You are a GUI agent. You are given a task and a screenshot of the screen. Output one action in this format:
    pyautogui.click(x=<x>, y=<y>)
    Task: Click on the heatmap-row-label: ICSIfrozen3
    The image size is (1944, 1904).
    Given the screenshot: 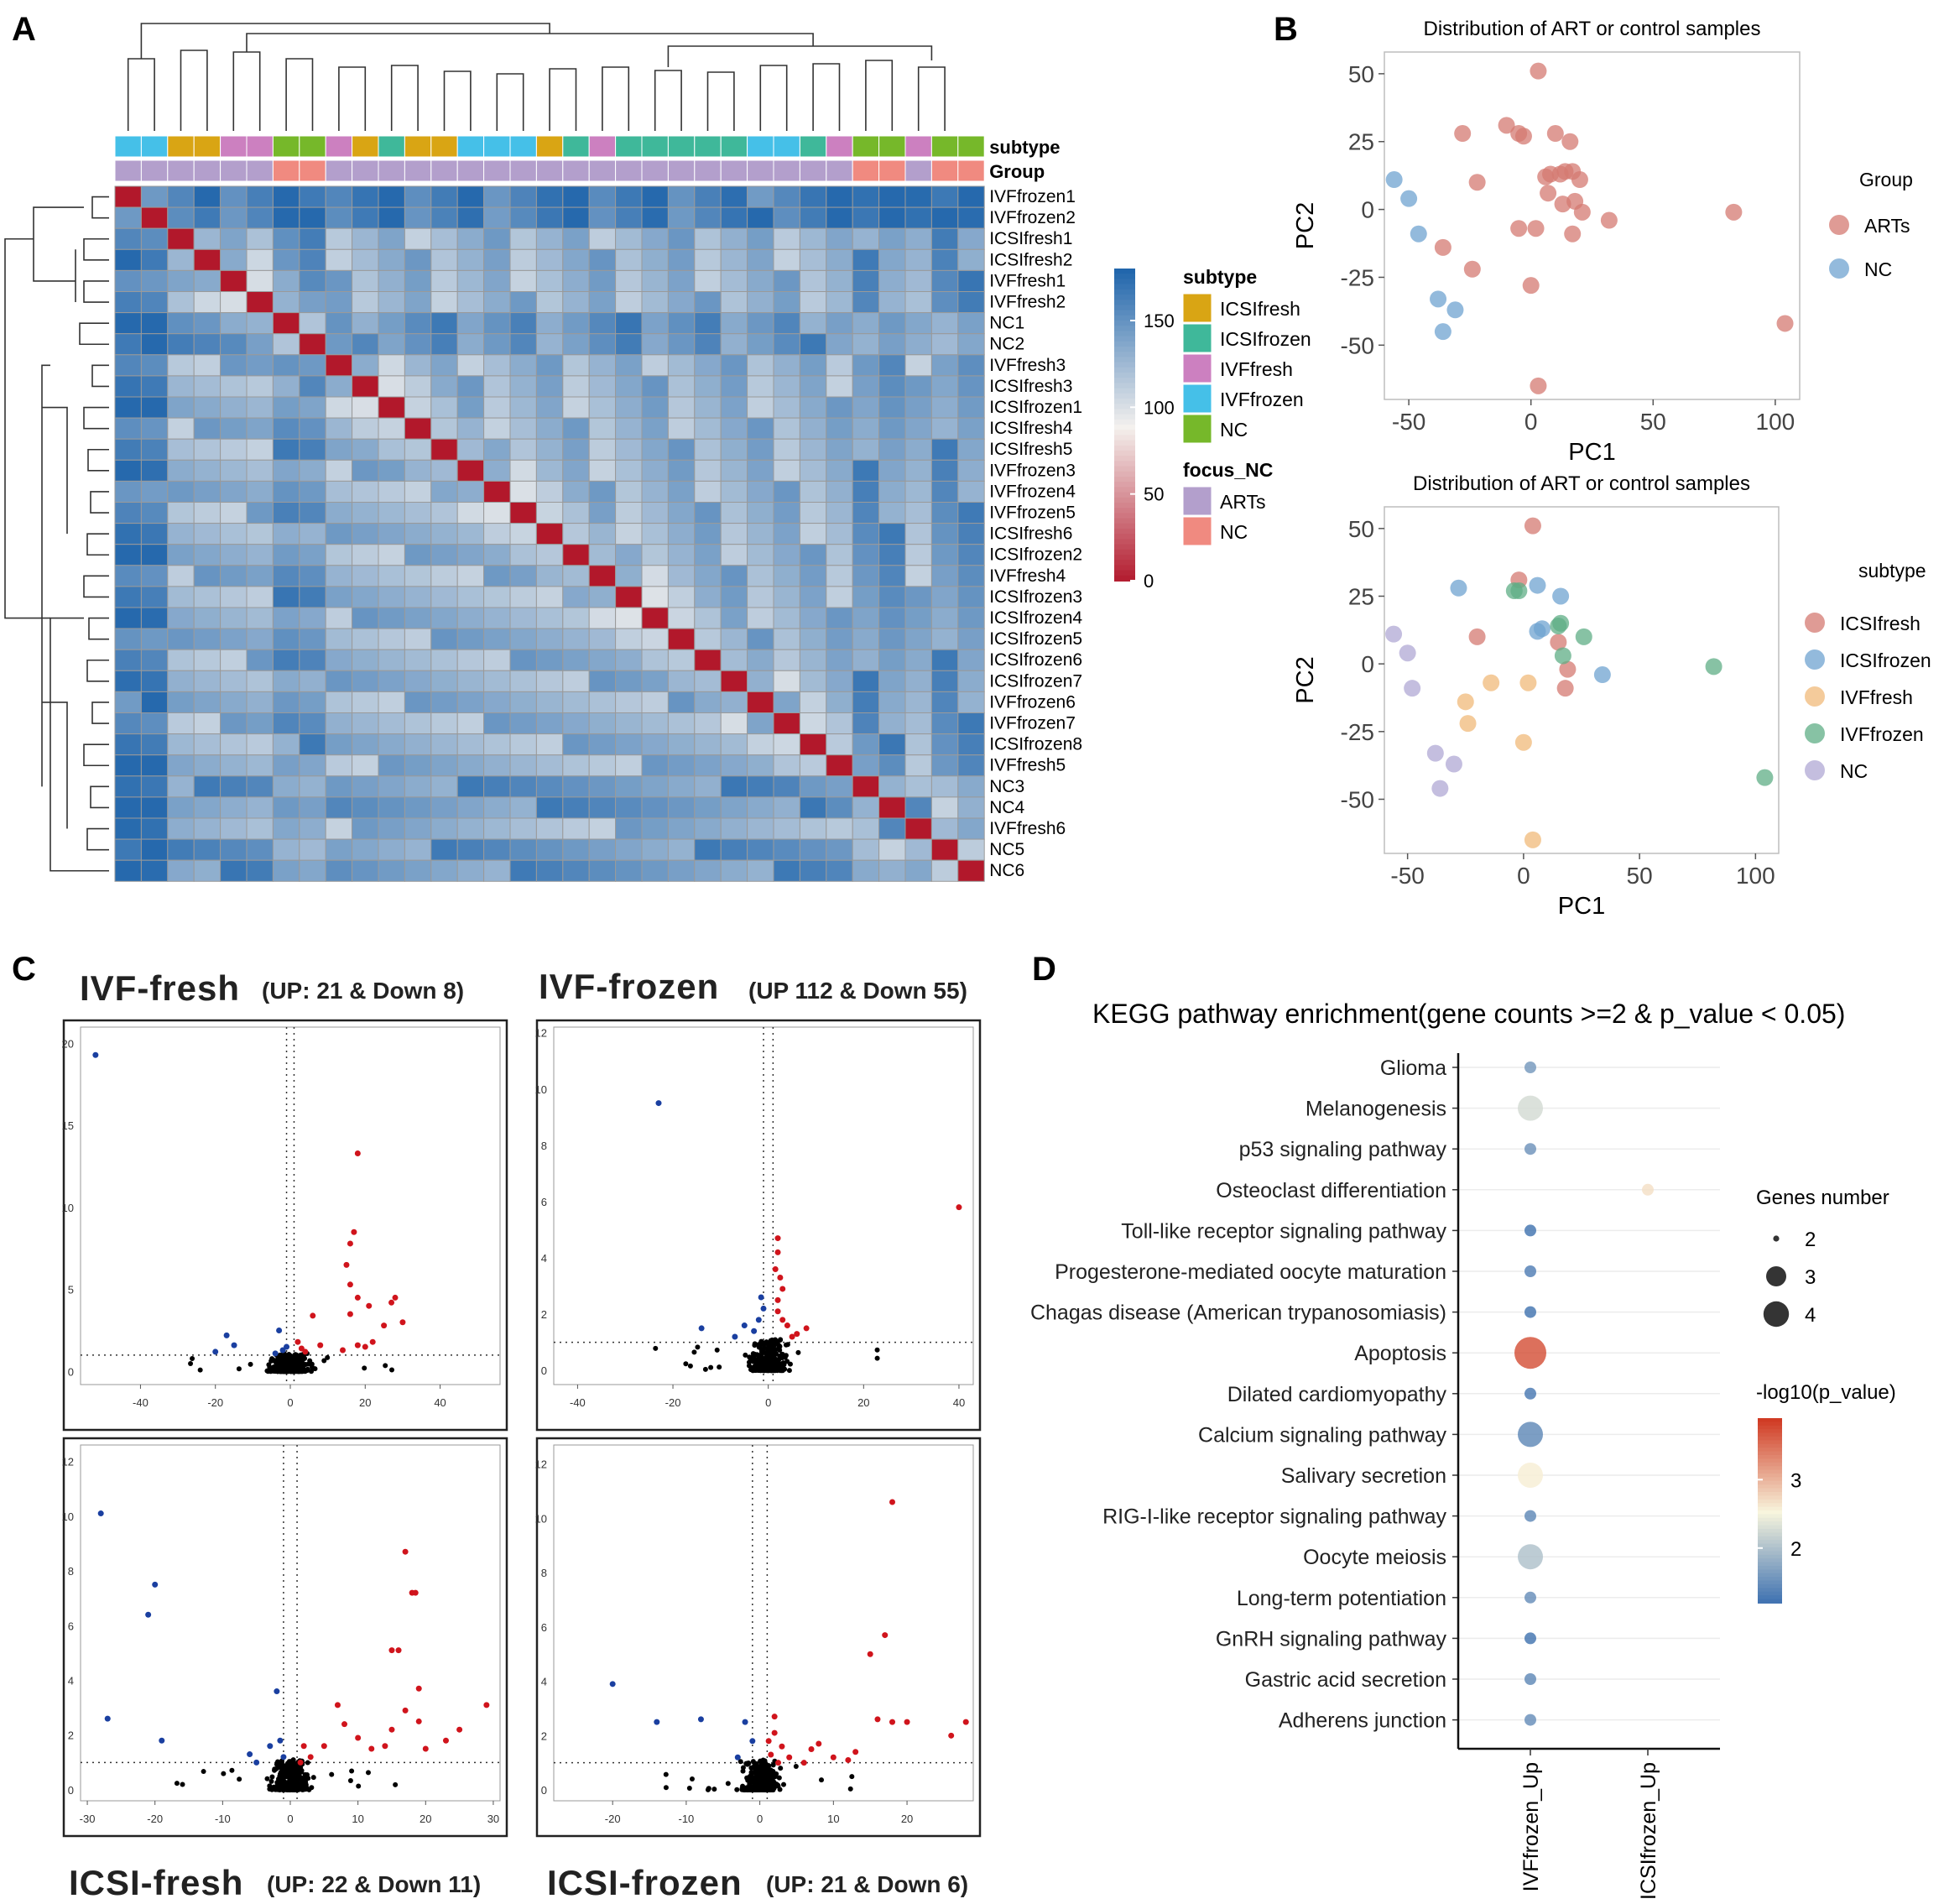 What is the action you would take?
    pyautogui.click(x=1035, y=597)
    